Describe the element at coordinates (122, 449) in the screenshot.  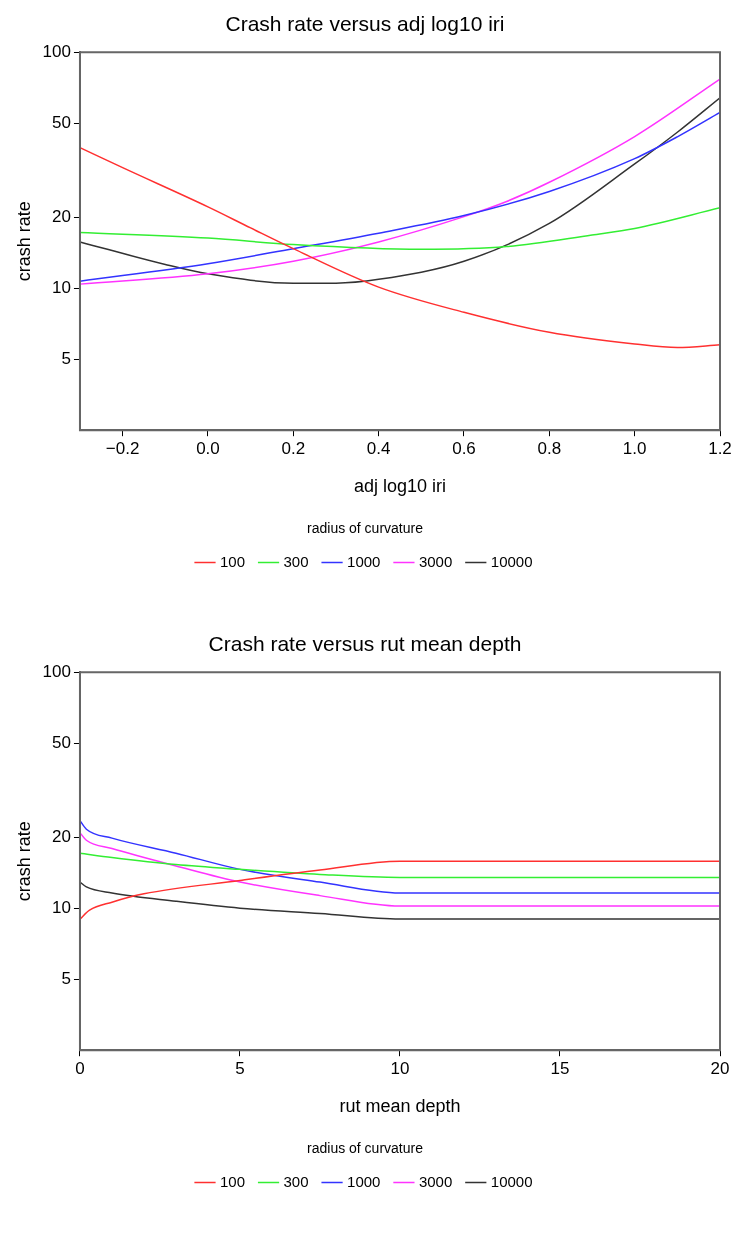
I see `x-tick-label: −0.2` at that location.